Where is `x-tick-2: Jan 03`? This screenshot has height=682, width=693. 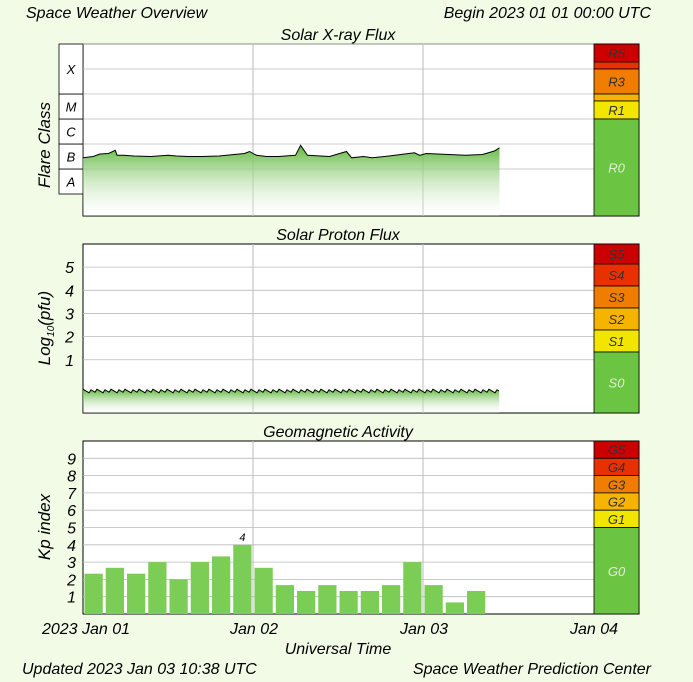 x-tick-2: Jan 03 is located at coordinates (423, 629).